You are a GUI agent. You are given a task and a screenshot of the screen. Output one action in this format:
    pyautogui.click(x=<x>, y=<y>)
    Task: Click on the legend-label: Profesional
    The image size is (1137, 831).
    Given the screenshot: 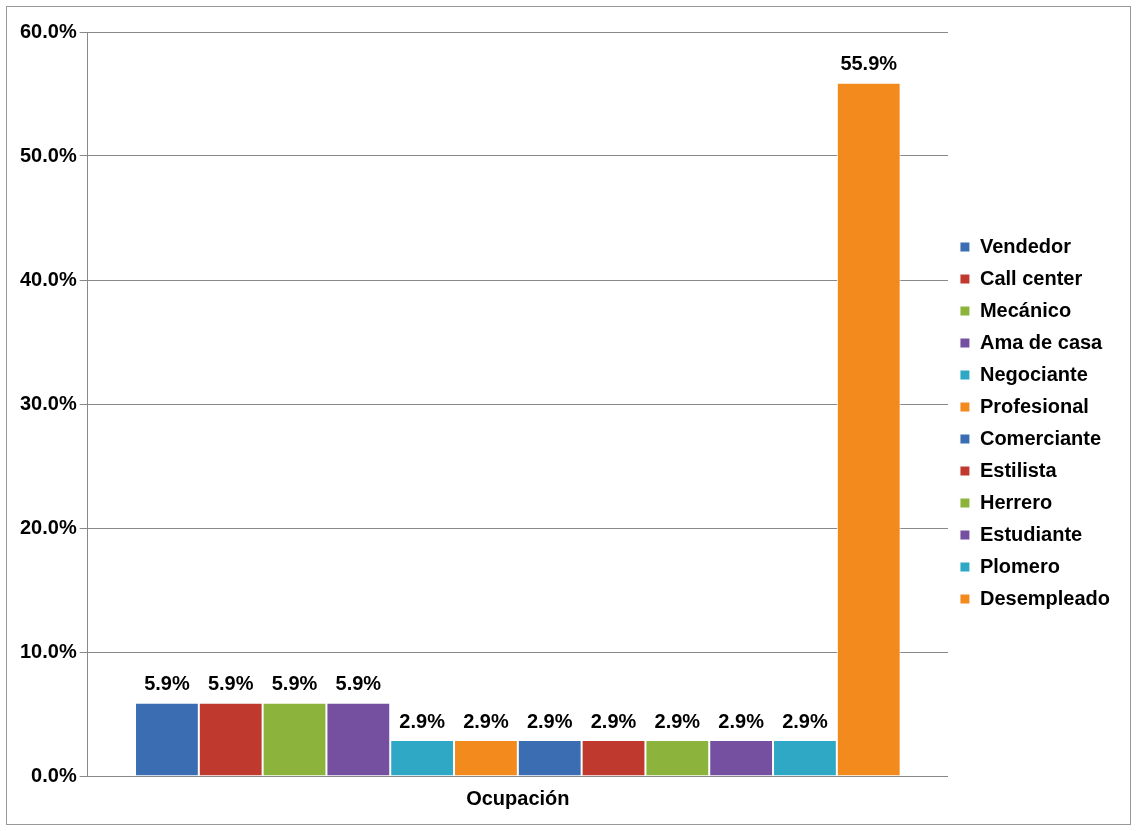 What is the action you would take?
    pyautogui.click(x=1034, y=405)
    